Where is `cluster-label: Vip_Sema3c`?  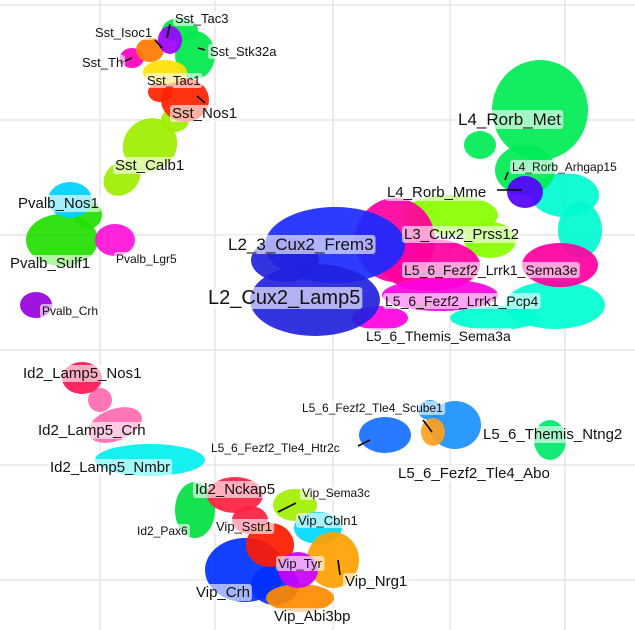
cluster-label: Vip_Sema3c is located at coordinates (336, 493).